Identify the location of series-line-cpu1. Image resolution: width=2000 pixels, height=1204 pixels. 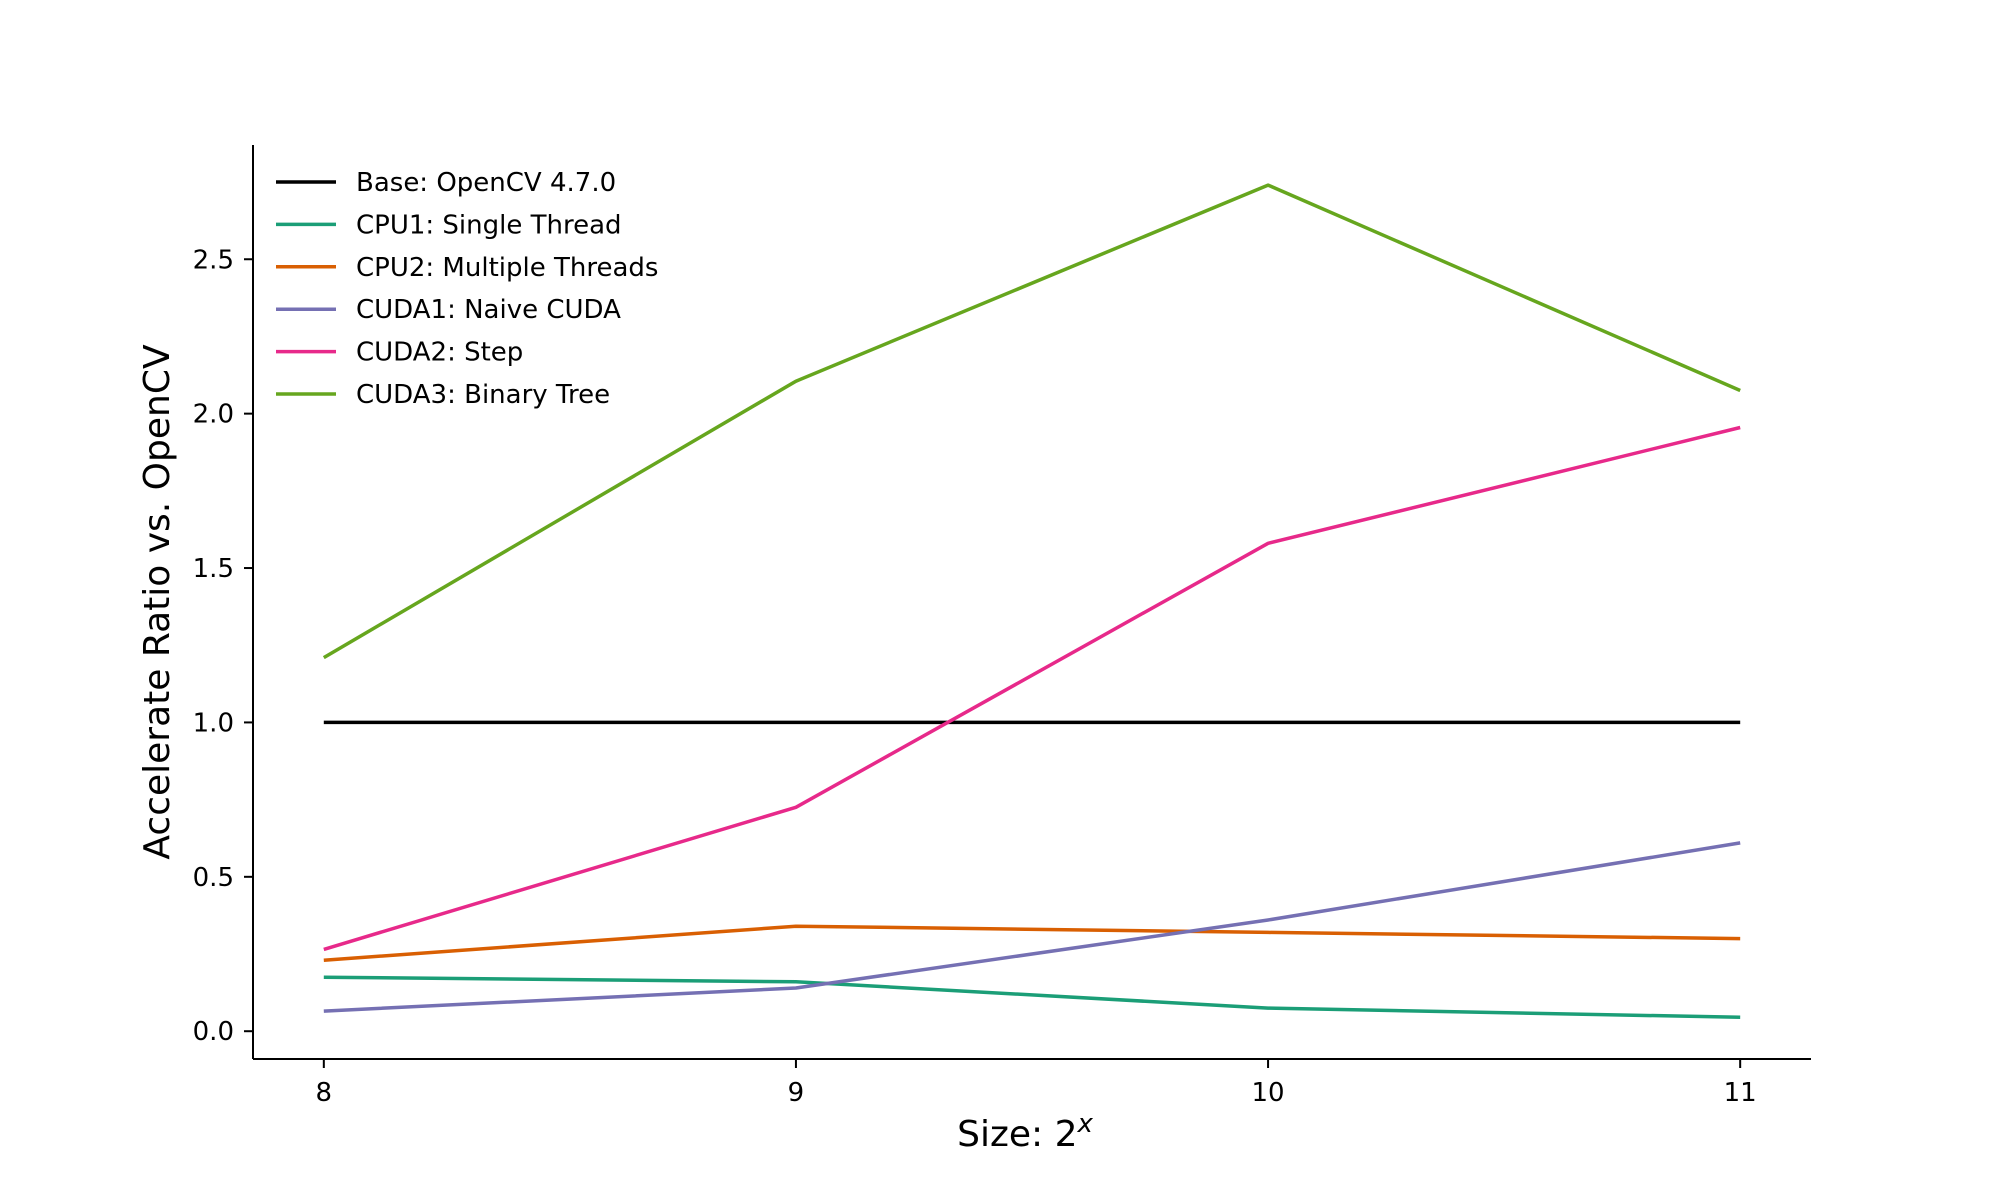
(1032, 997).